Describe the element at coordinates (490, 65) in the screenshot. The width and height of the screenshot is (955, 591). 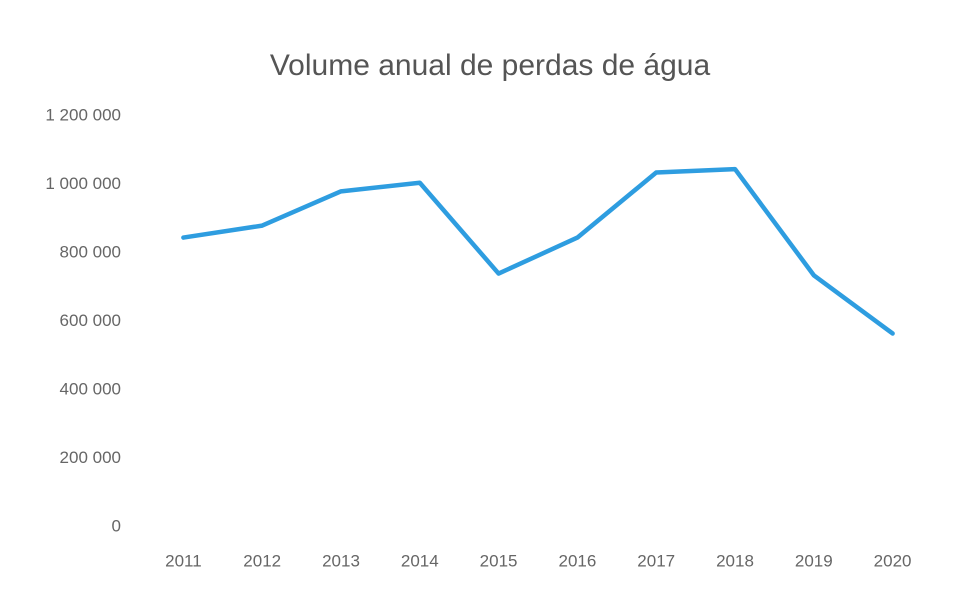
I see `chart-title: Volume anual de perdas de água` at that location.